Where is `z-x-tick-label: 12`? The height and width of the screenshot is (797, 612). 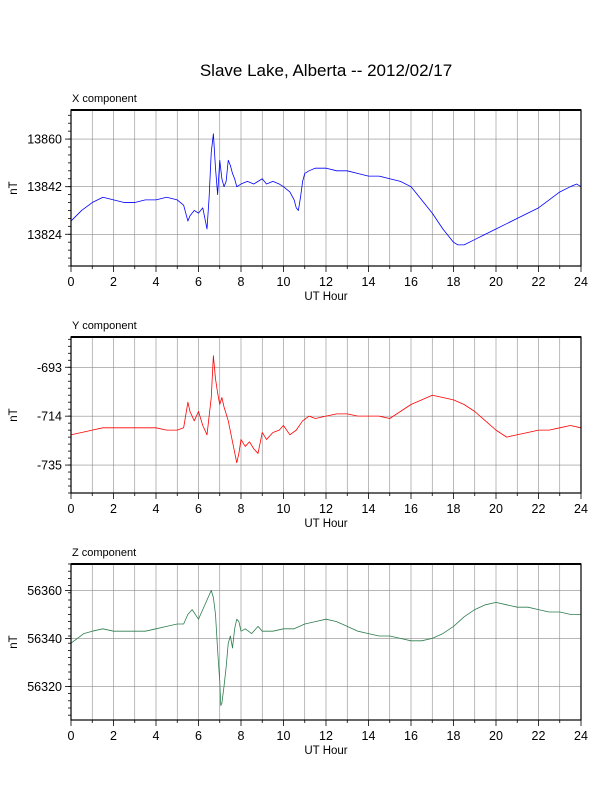
z-x-tick-label: 12 is located at coordinates (326, 736).